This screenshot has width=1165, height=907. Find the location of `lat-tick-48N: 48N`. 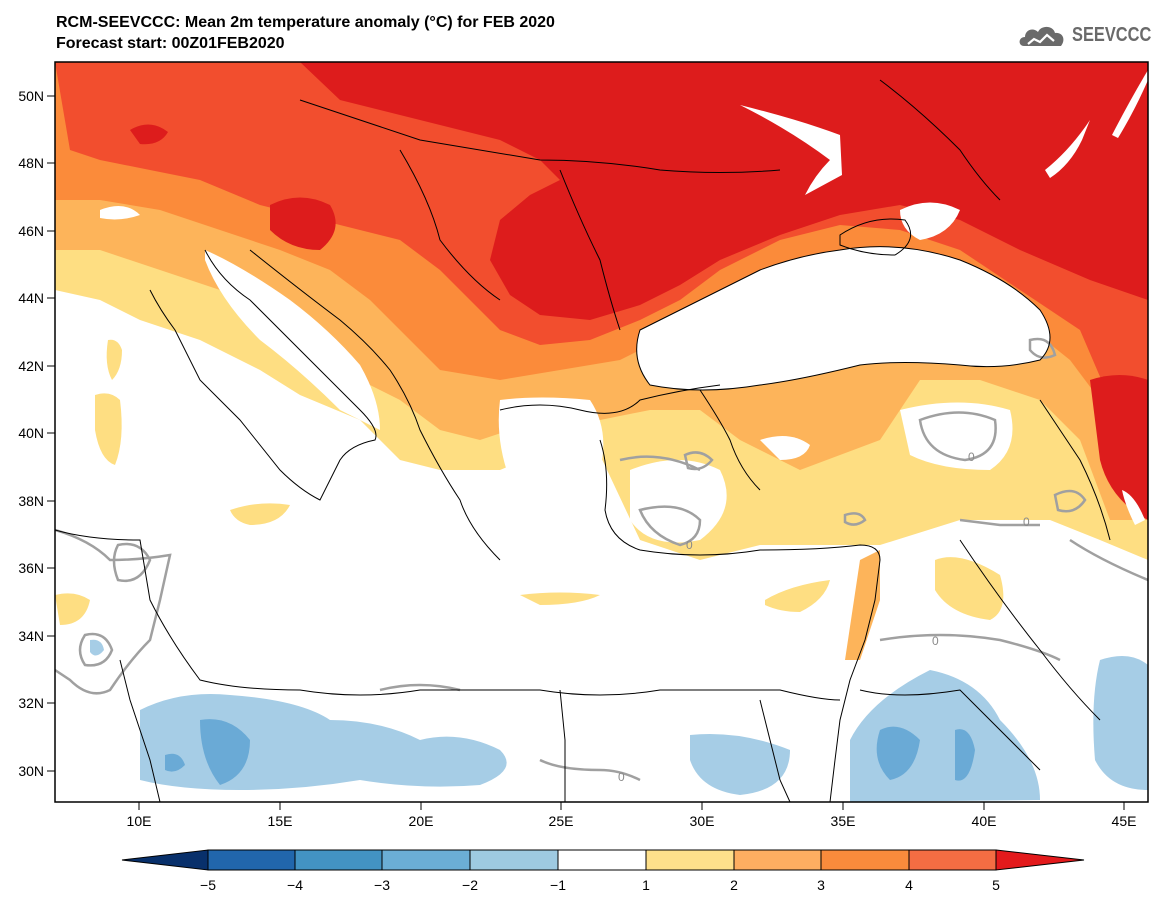

lat-tick-48N: 48N is located at coordinates (36, 163).